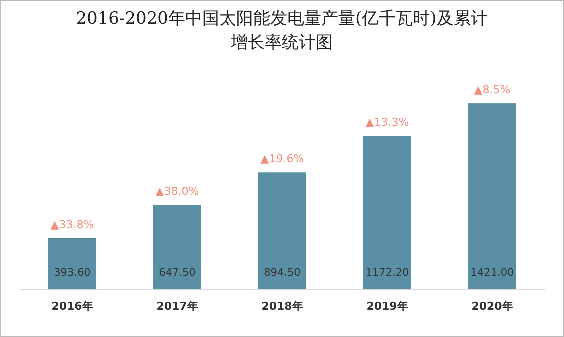 The width and height of the screenshot is (564, 337). What do you see at coordinates (388, 123) in the screenshot?
I see `annotation: ▲13.3%` at bounding box center [388, 123].